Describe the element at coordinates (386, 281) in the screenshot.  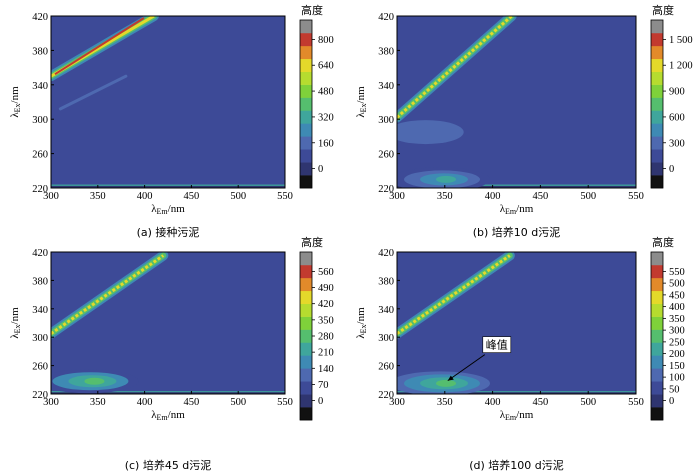
I see `y-tick-label: 380` at that location.